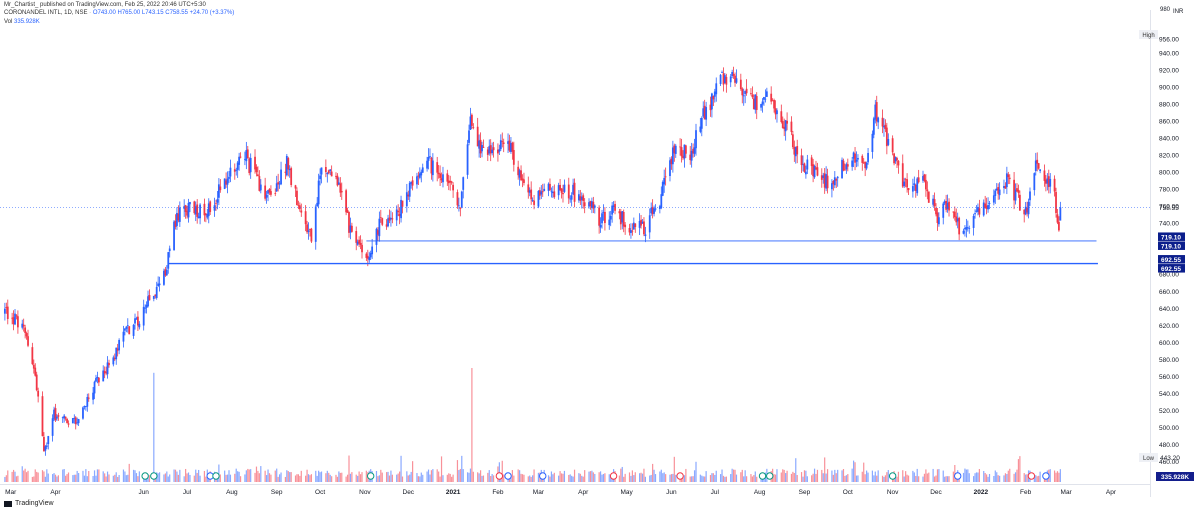 The image size is (1200, 513). I want to click on time-tick-label: Feb, so click(498, 492).